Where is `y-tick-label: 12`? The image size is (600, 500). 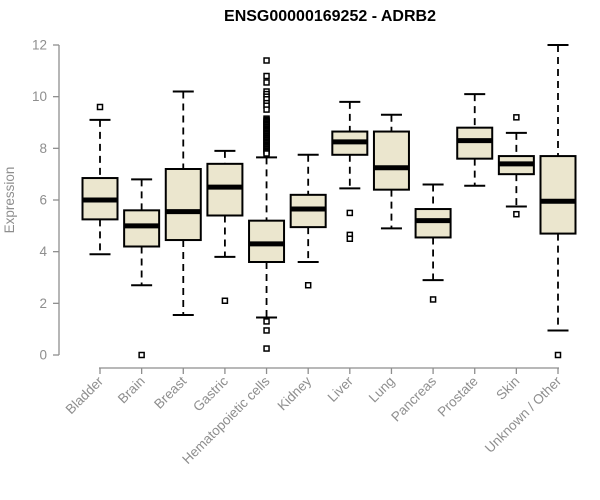
y-tick-label: 12 is located at coordinates (39, 45).